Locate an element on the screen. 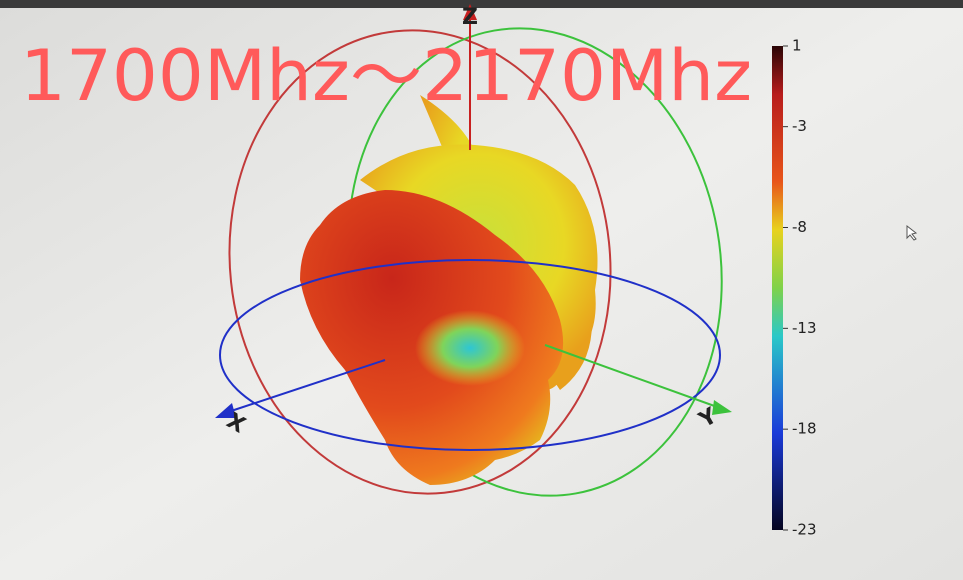  z-label: Z is located at coordinates (470, 17).